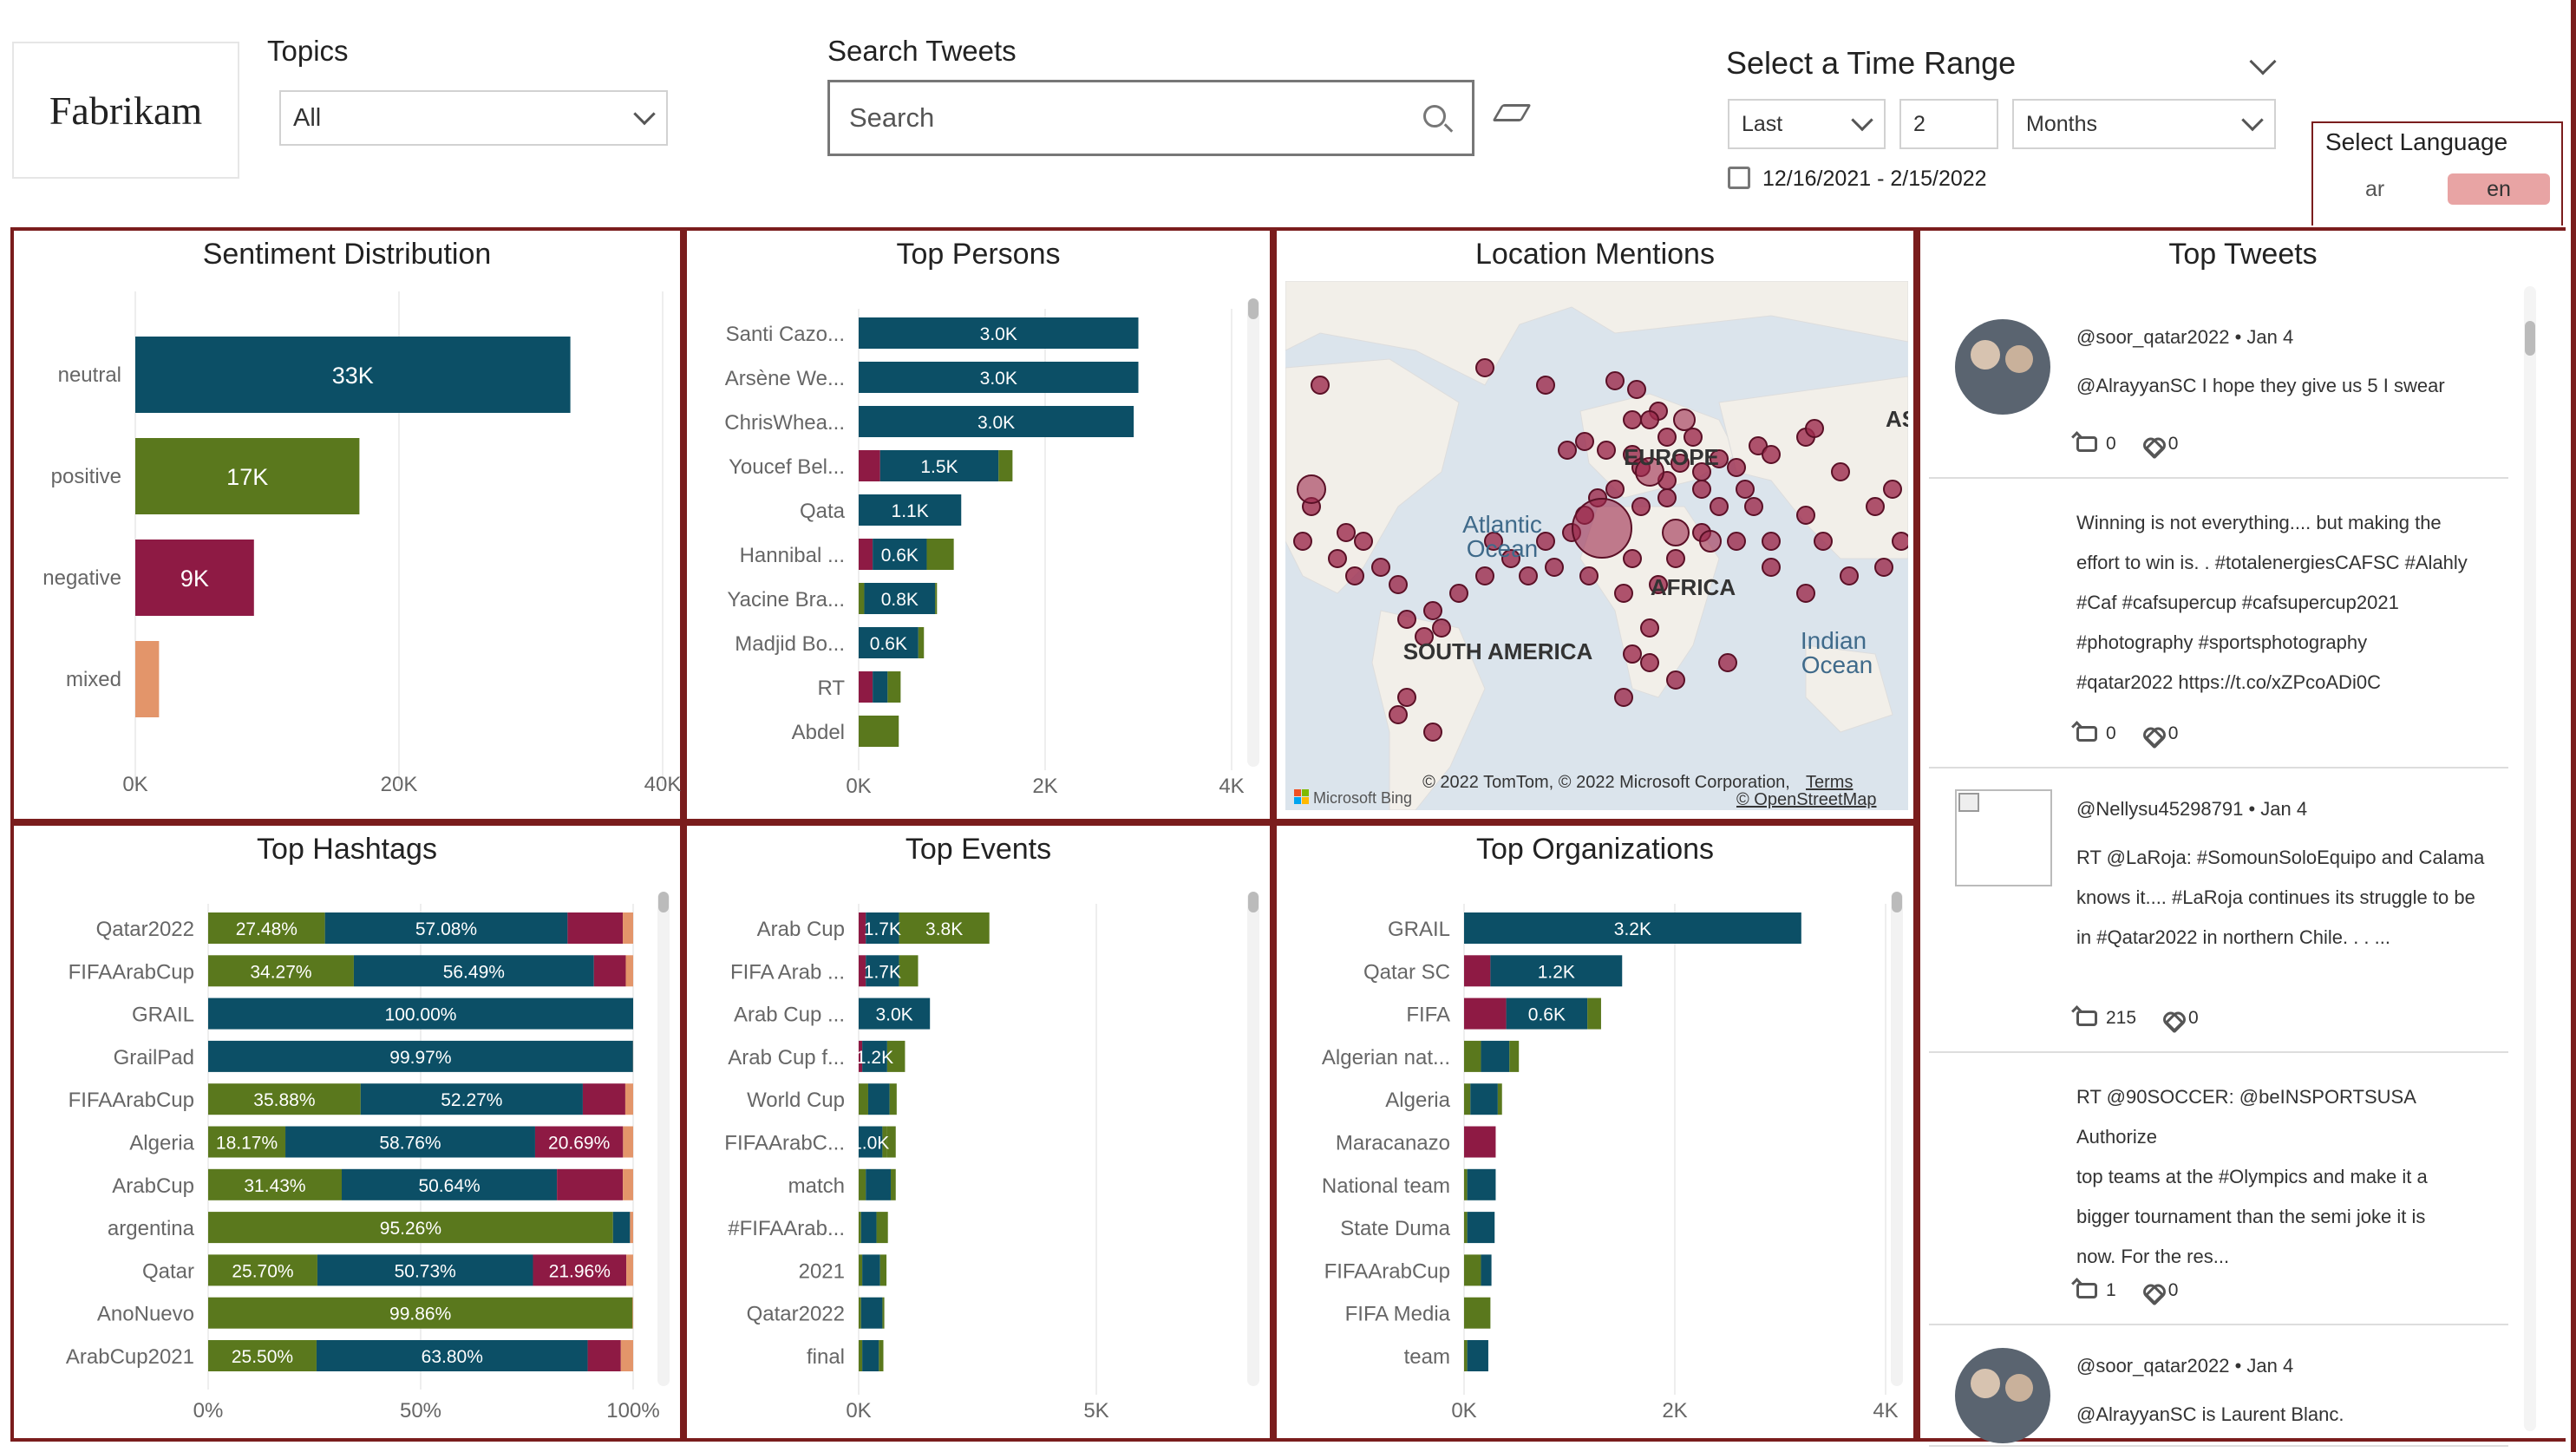  What do you see at coordinates (1829, 782) in the screenshot?
I see `map-terms: Terms` at bounding box center [1829, 782].